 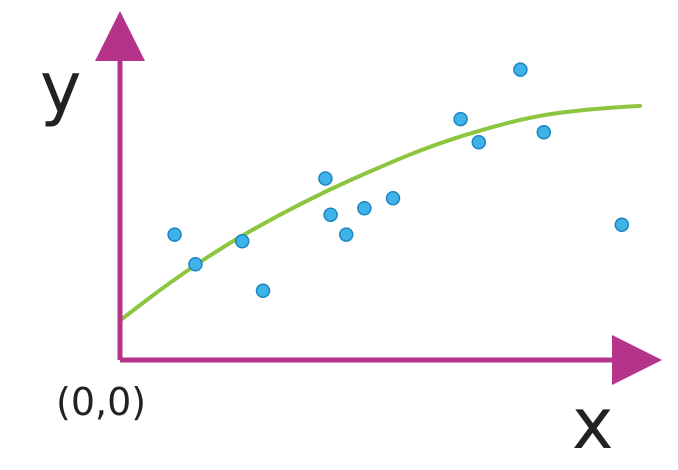 I want to click on x-axis-label: x, so click(x=592, y=424).